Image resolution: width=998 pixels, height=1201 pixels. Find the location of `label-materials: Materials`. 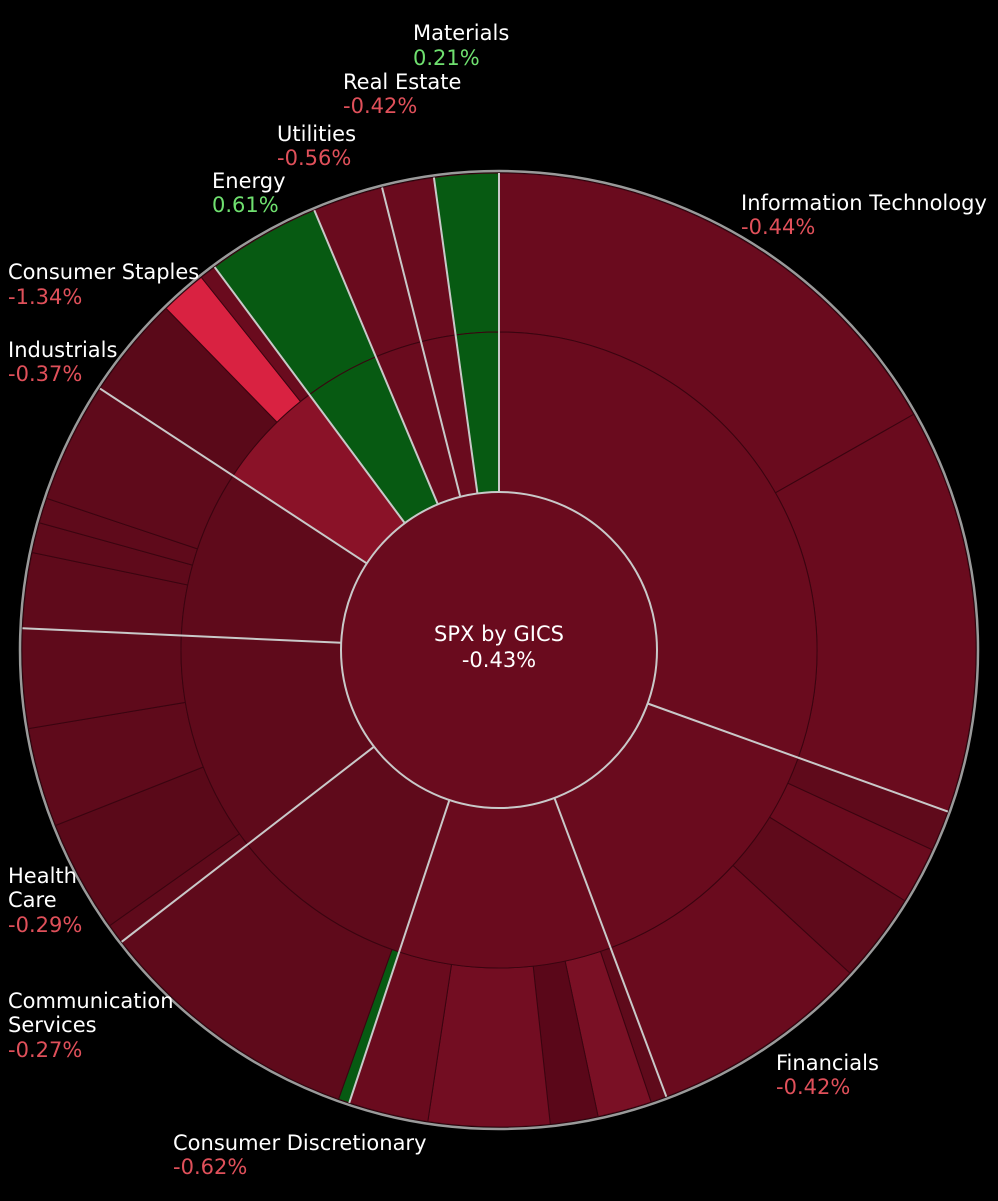

label-materials: Materials is located at coordinates (461, 33).